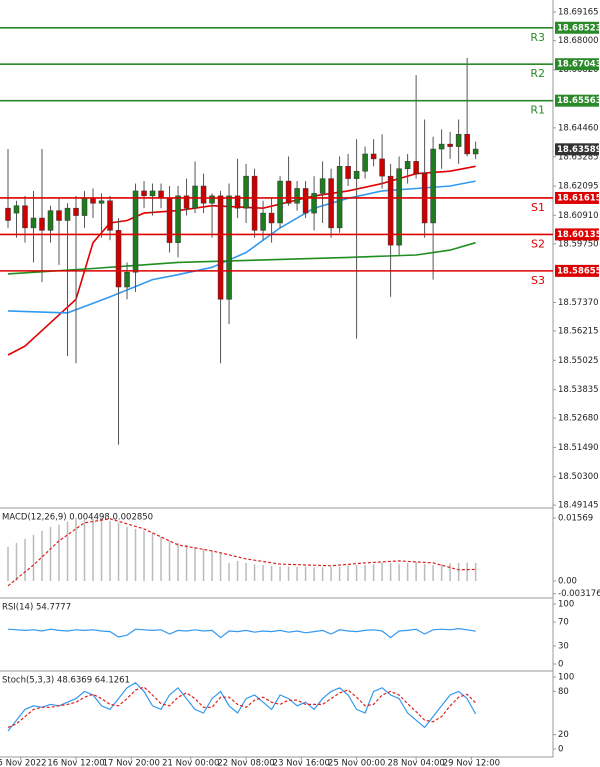  I want to click on y-tick-label: 0, so click(560, 750).